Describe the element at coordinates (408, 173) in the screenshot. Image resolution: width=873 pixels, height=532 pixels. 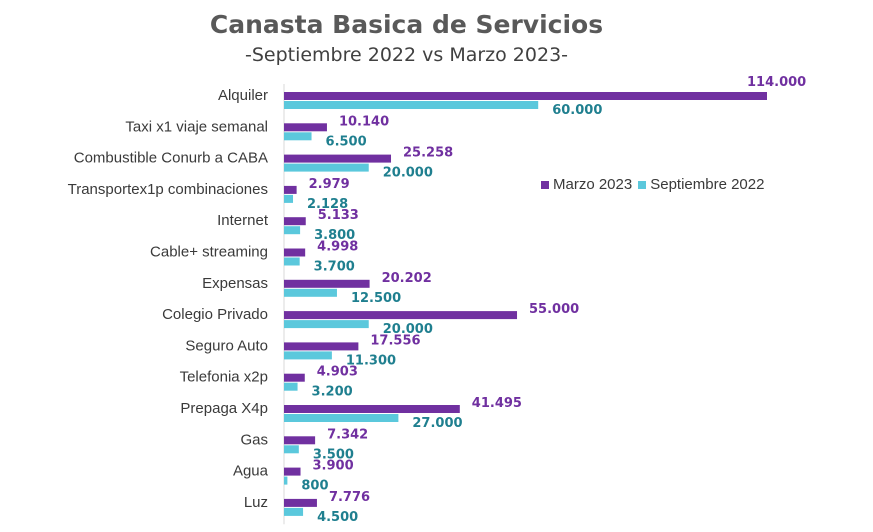
I see `data-label-septiembre-2022-combustible-conurb-a-caba: 20.000` at that location.